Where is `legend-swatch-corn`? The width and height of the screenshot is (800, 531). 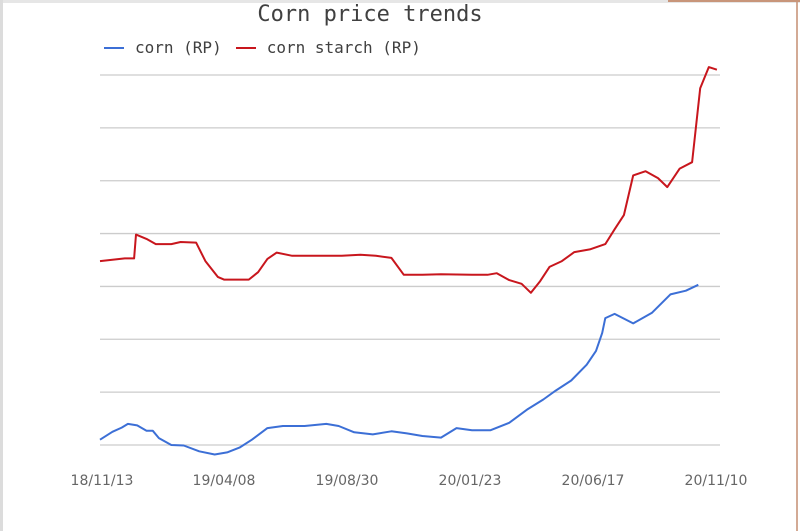
legend-swatch-corn is located at coordinates (114, 47).